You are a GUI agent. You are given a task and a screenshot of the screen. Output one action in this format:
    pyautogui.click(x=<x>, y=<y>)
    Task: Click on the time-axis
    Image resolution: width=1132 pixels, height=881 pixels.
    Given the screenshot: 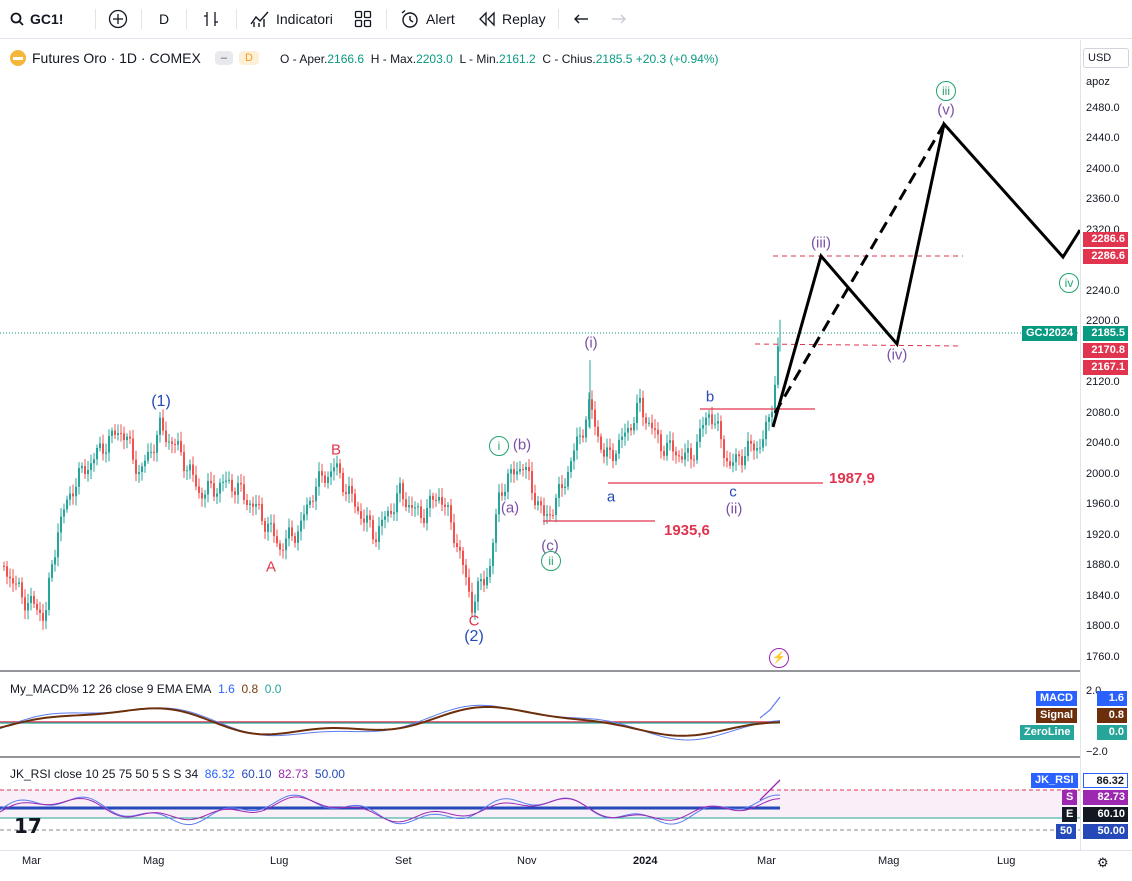 What is the action you would take?
    pyautogui.click(x=566, y=865)
    